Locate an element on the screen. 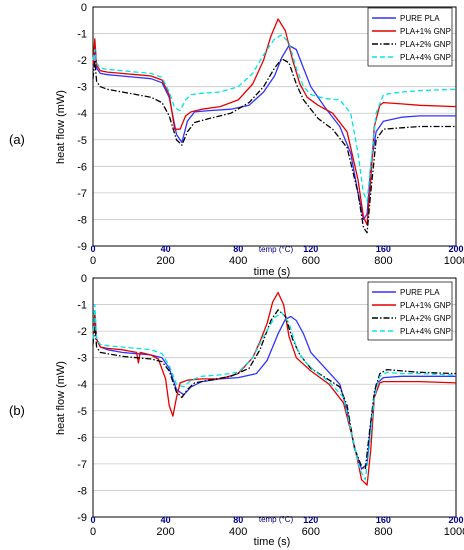 The height and width of the screenshot is (550, 464). panel-label: (a) is located at coordinates (17, 139).